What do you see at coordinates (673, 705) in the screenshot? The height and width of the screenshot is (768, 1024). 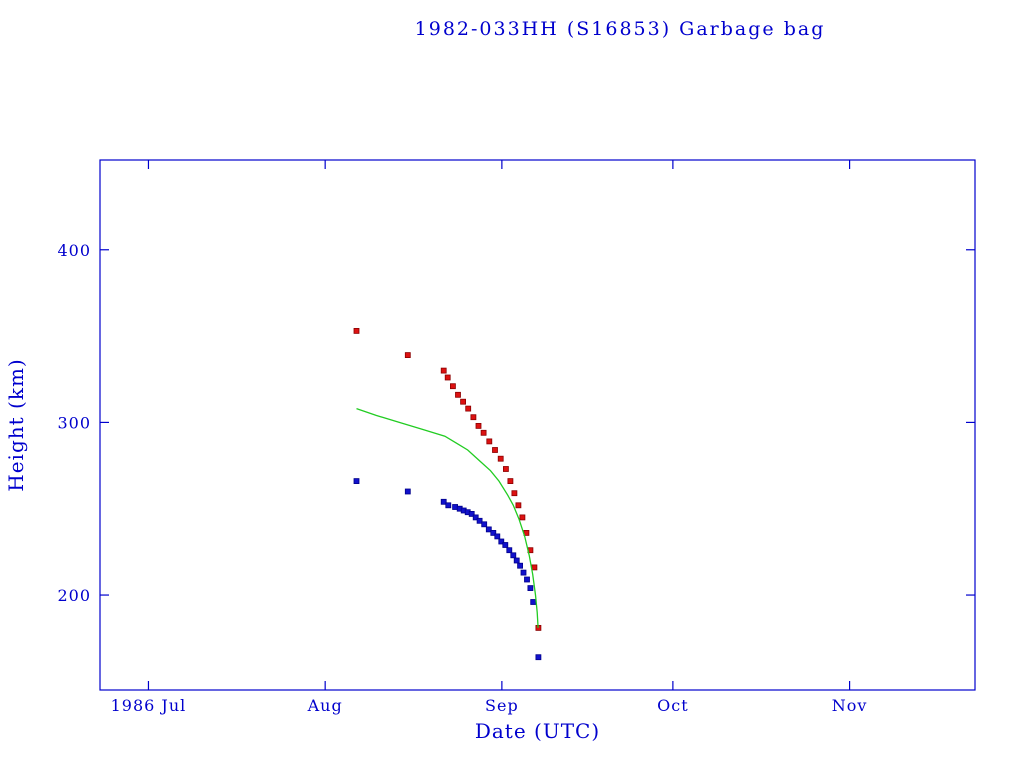 I see `x-tick-label: Oct` at bounding box center [673, 705].